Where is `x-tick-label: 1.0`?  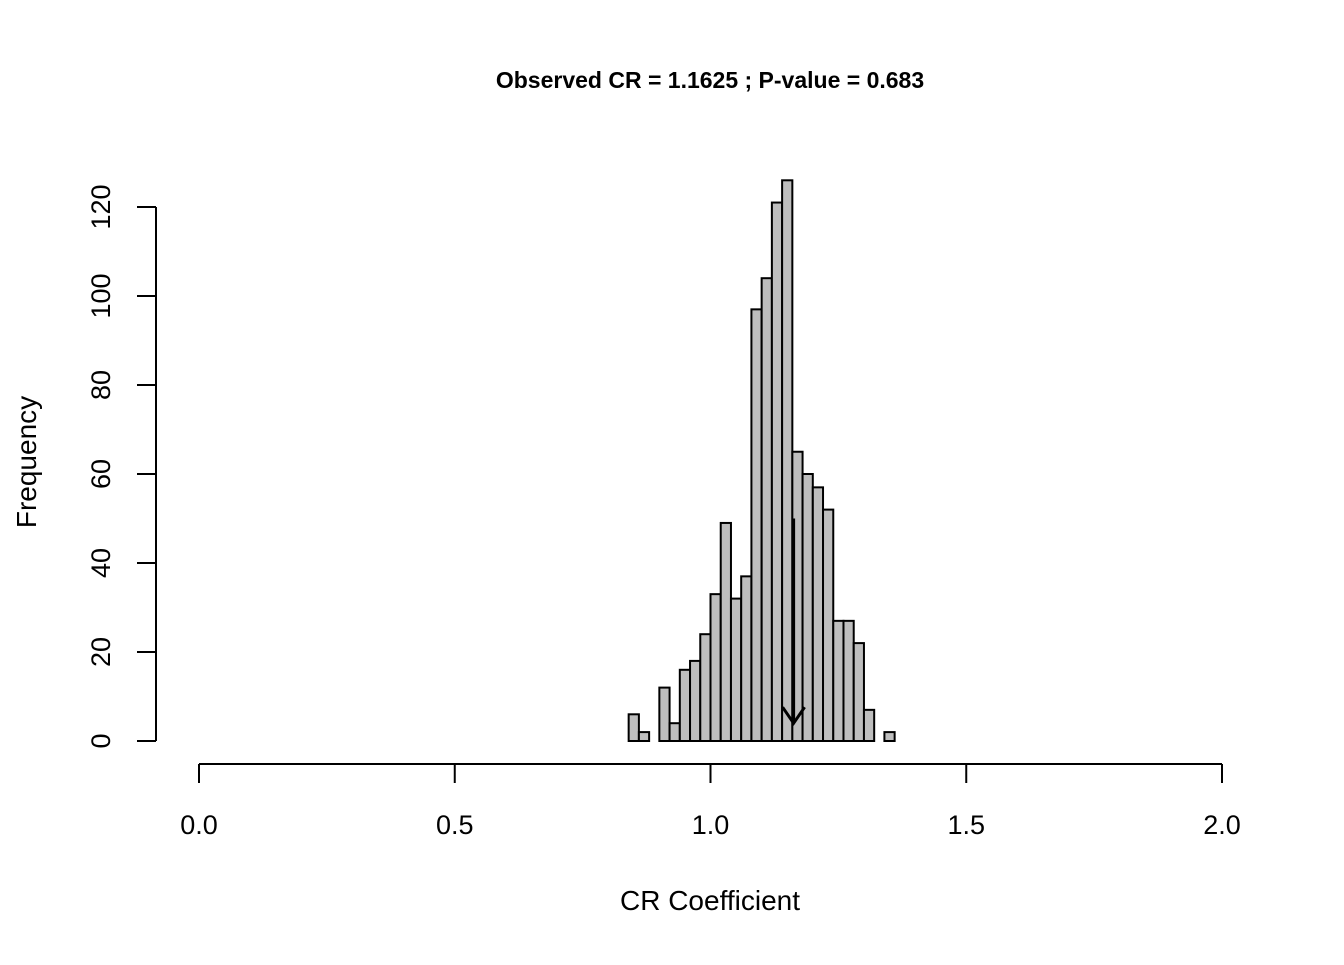 x-tick-label: 1.0 is located at coordinates (711, 825).